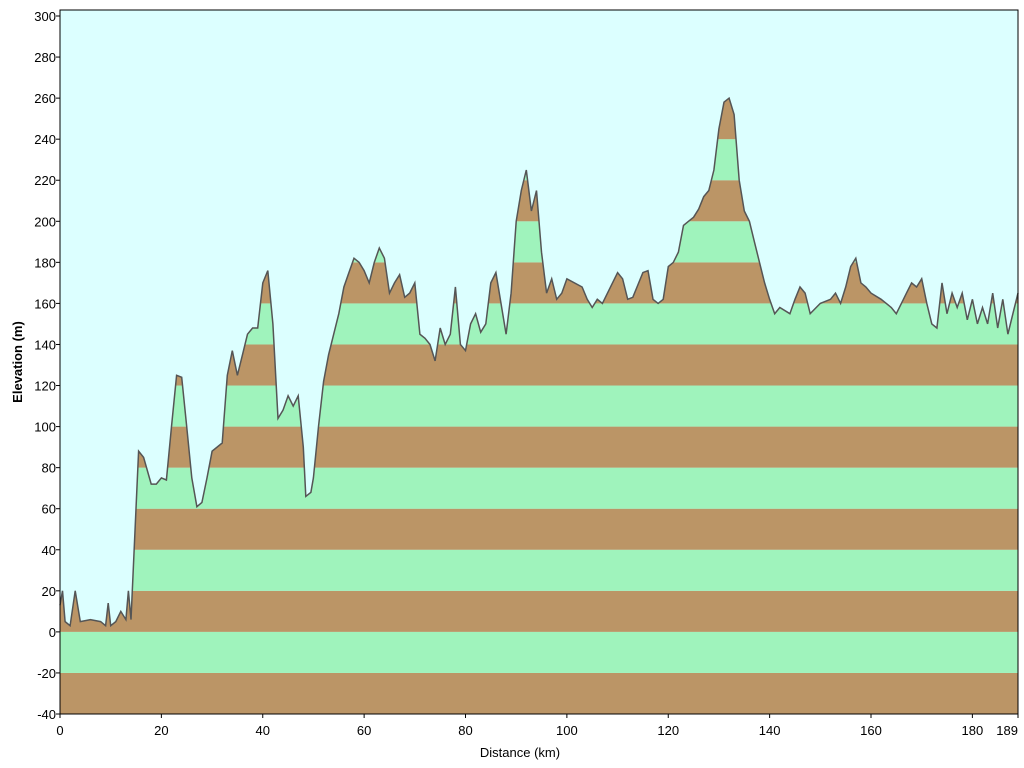  I want to click on y-tick-label: -40, so click(46, 714).